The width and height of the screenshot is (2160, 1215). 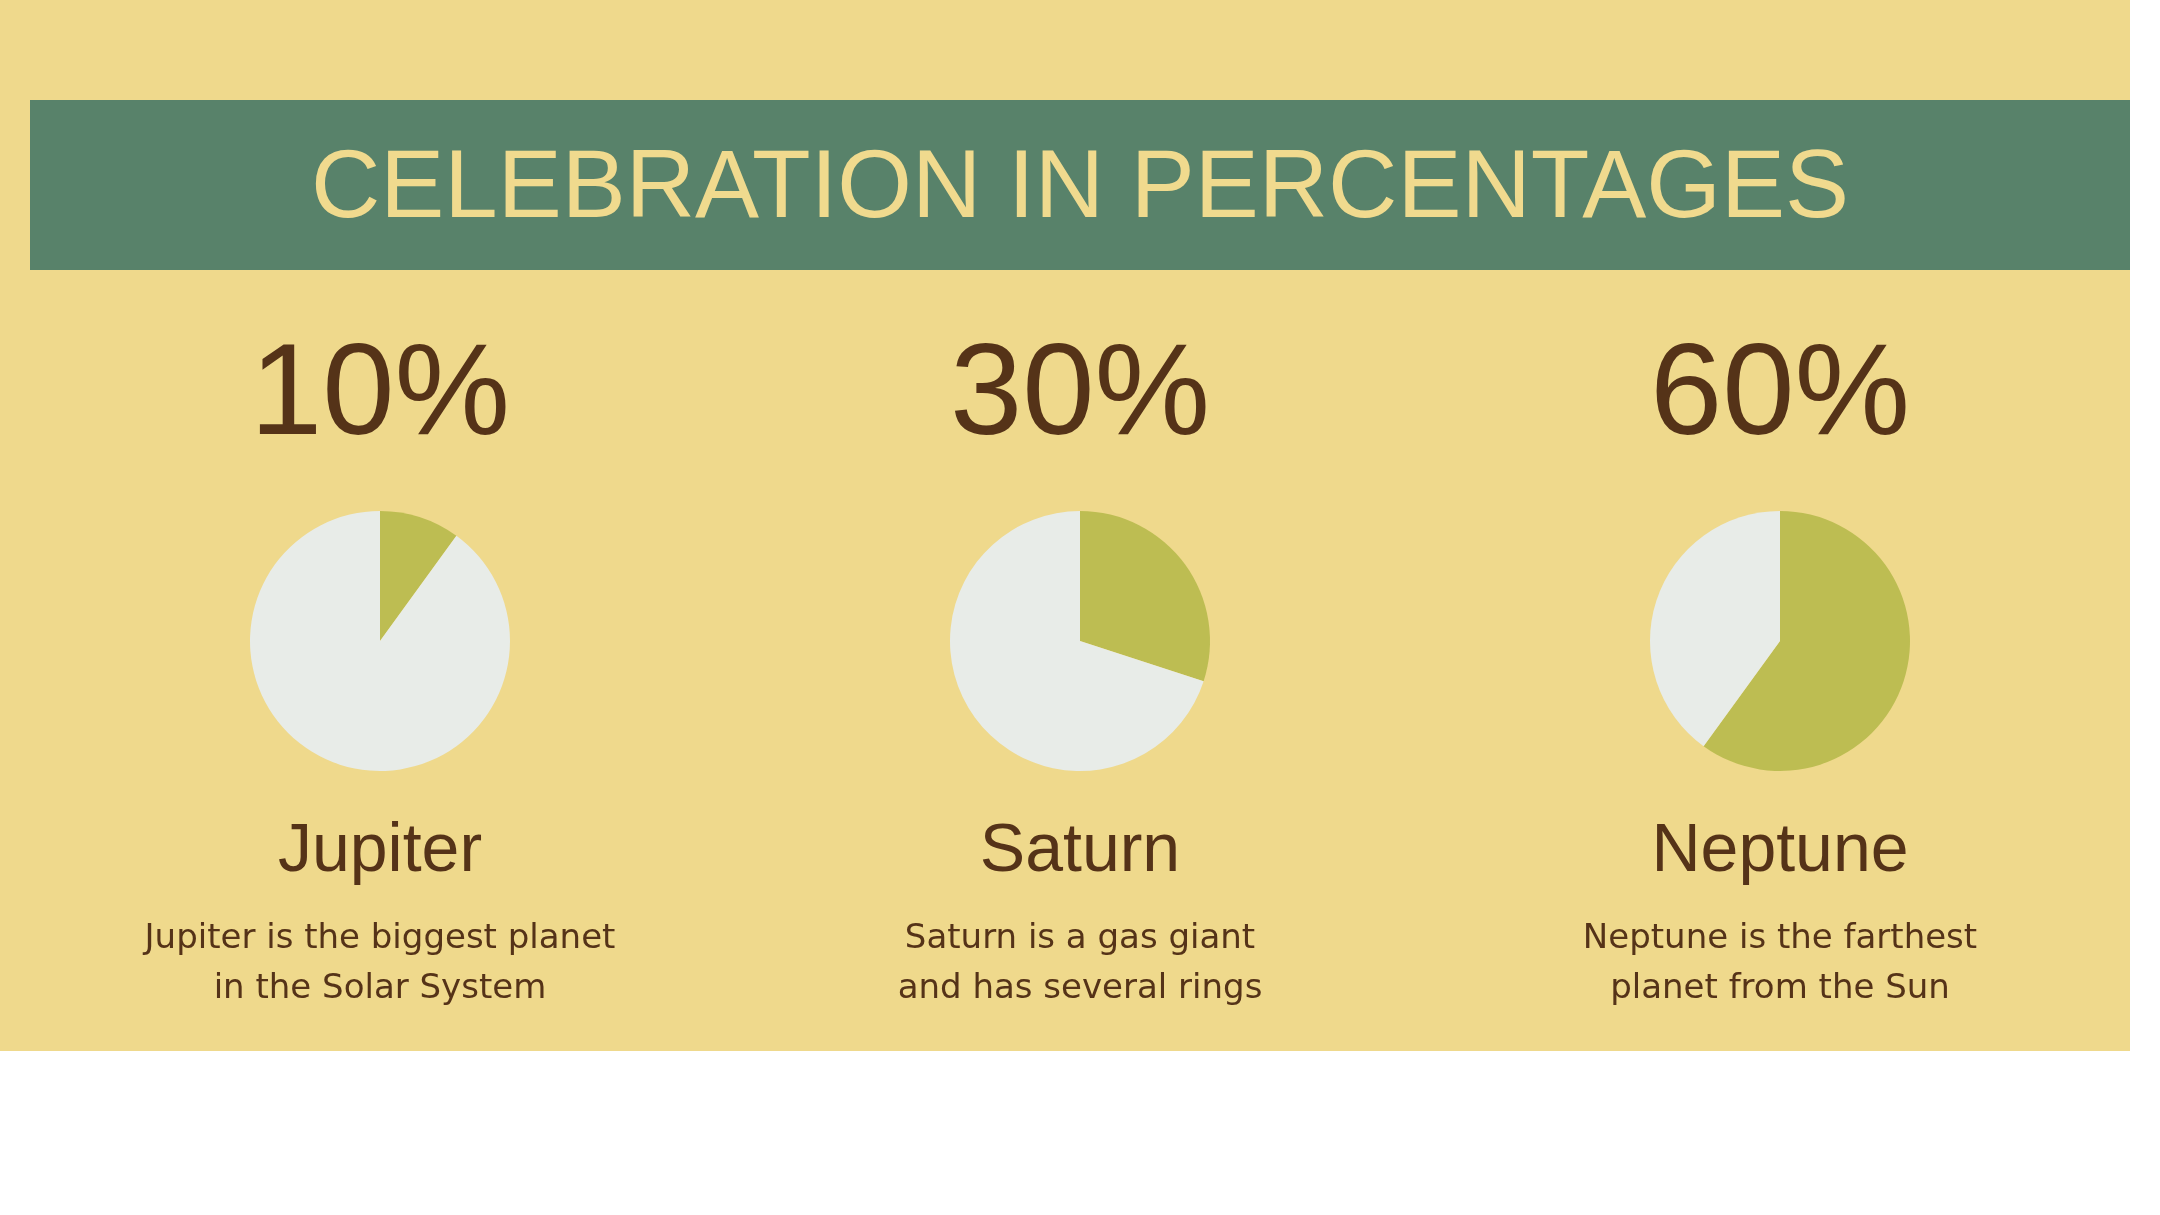 I want to click on text: Neptune is the farthest planet from the Sun, so click(x=1780, y=961).